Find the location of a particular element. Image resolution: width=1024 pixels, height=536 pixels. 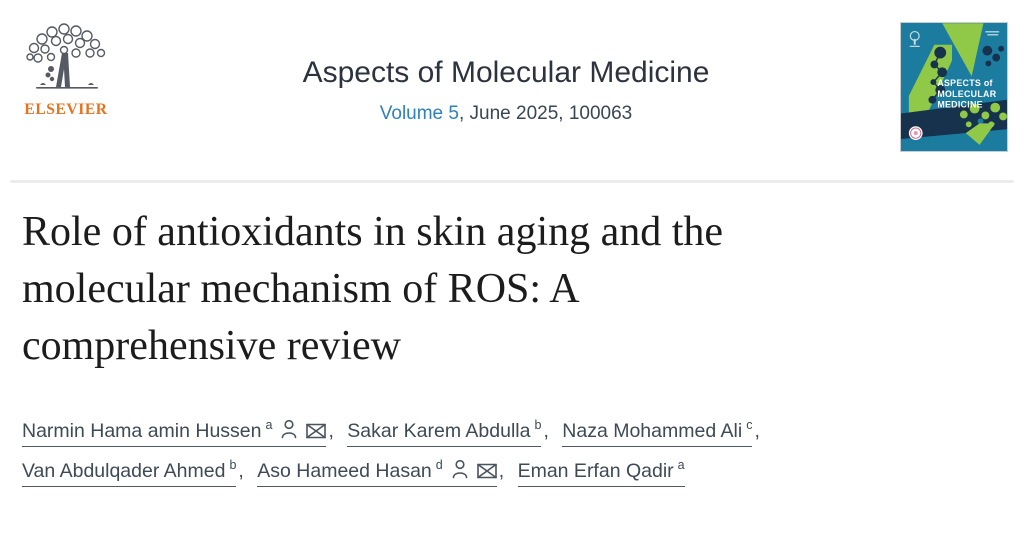

svg-text: MEDICINE is located at coordinates (960, 105).